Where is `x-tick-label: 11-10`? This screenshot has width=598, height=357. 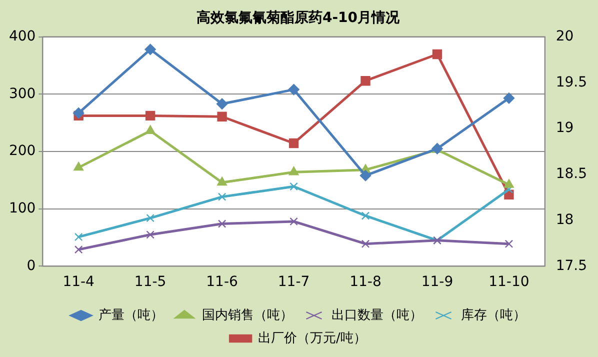 x-tick-label: 11-10 is located at coordinates (509, 282).